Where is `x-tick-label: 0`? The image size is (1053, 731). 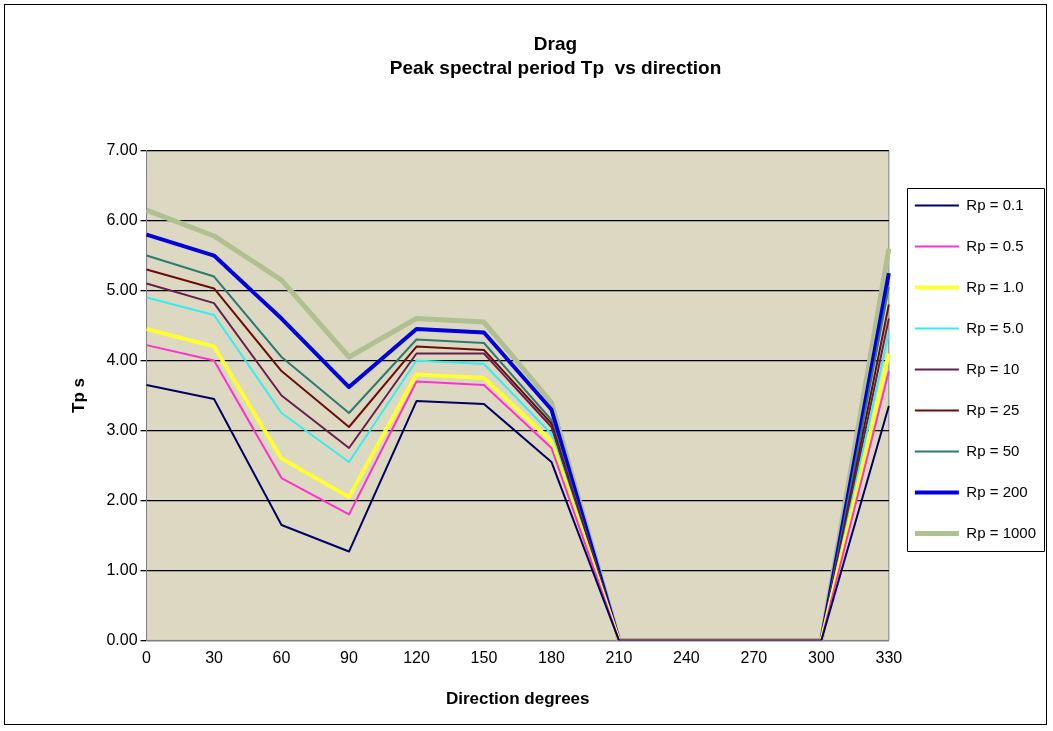 x-tick-label: 0 is located at coordinates (147, 658).